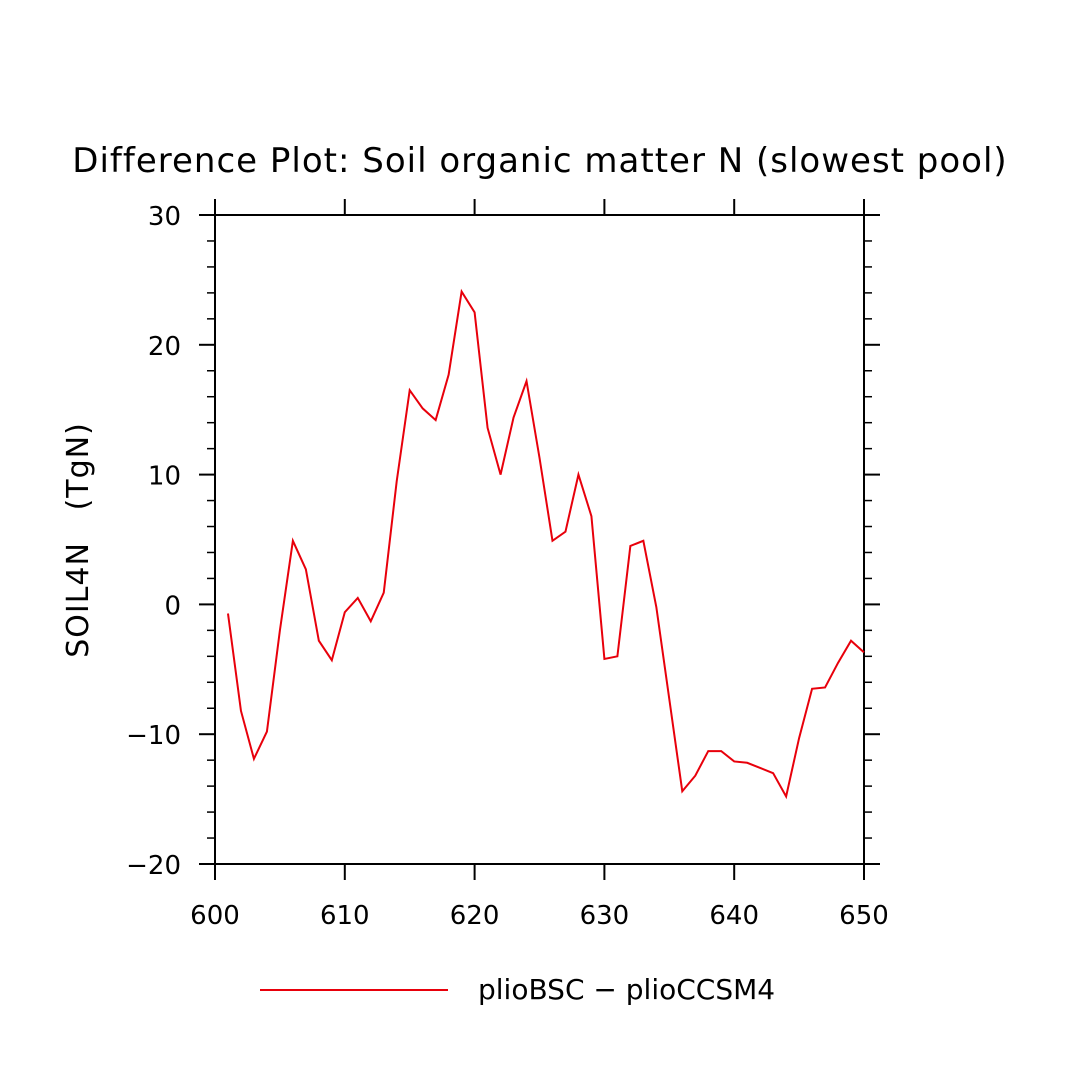 This screenshot has height=1080, width=1080. What do you see at coordinates (153, 736) in the screenshot?
I see `y-tick-label: −10` at bounding box center [153, 736].